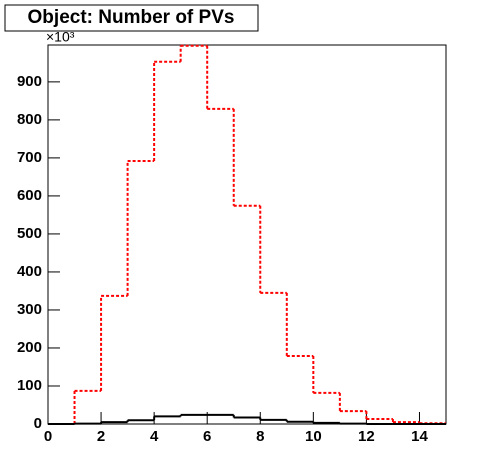 The height and width of the screenshot is (472, 496). Describe the element at coordinates (48, 436) in the screenshot. I see `x-tick-label: 0` at that location.